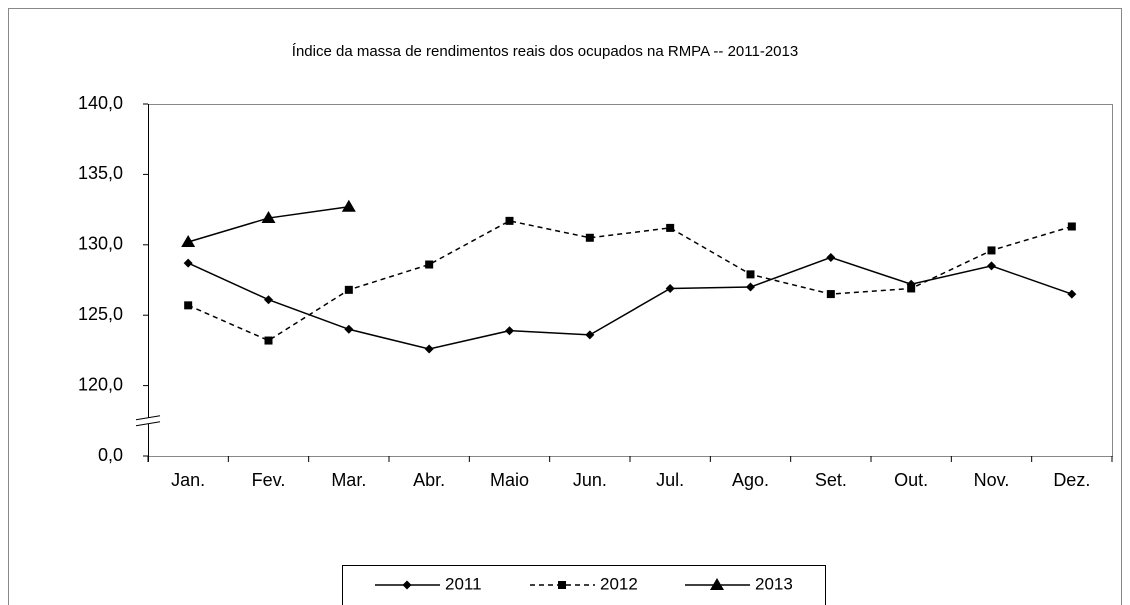 This screenshot has height=605, width=1130. I want to click on x-tick-label: Jun., so click(590, 480).